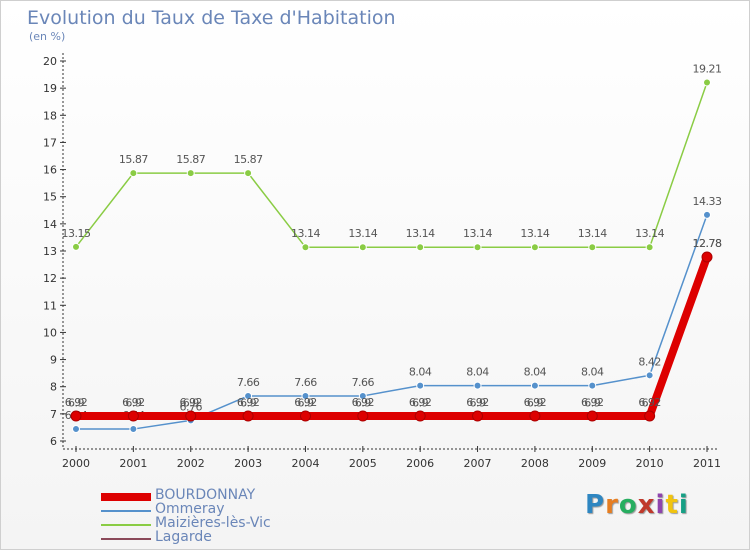 This screenshot has width=750, height=551. What do you see at coordinates (50, 142) in the screenshot?
I see `y-tick-label: 17` at bounding box center [50, 142].